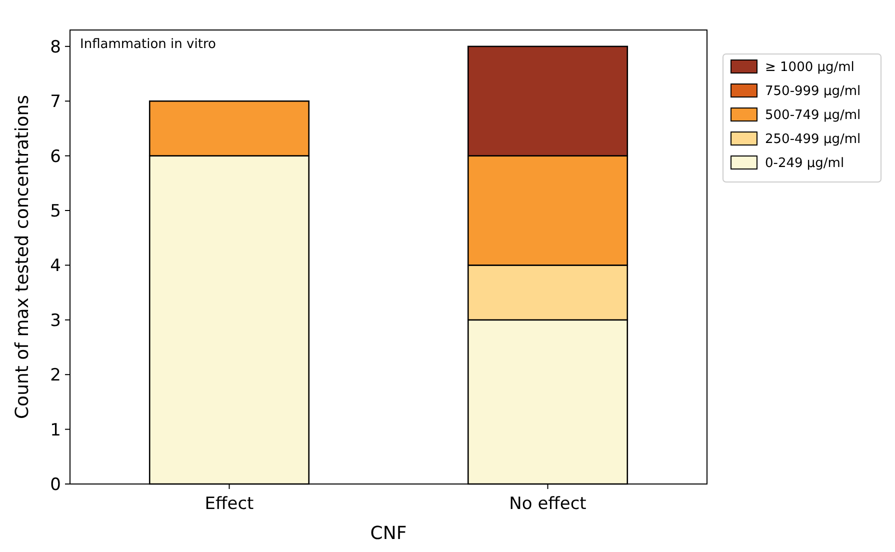  What do you see at coordinates (813, 91) in the screenshot?
I see `legend-label: 750-999 µg/ml` at bounding box center [813, 91].